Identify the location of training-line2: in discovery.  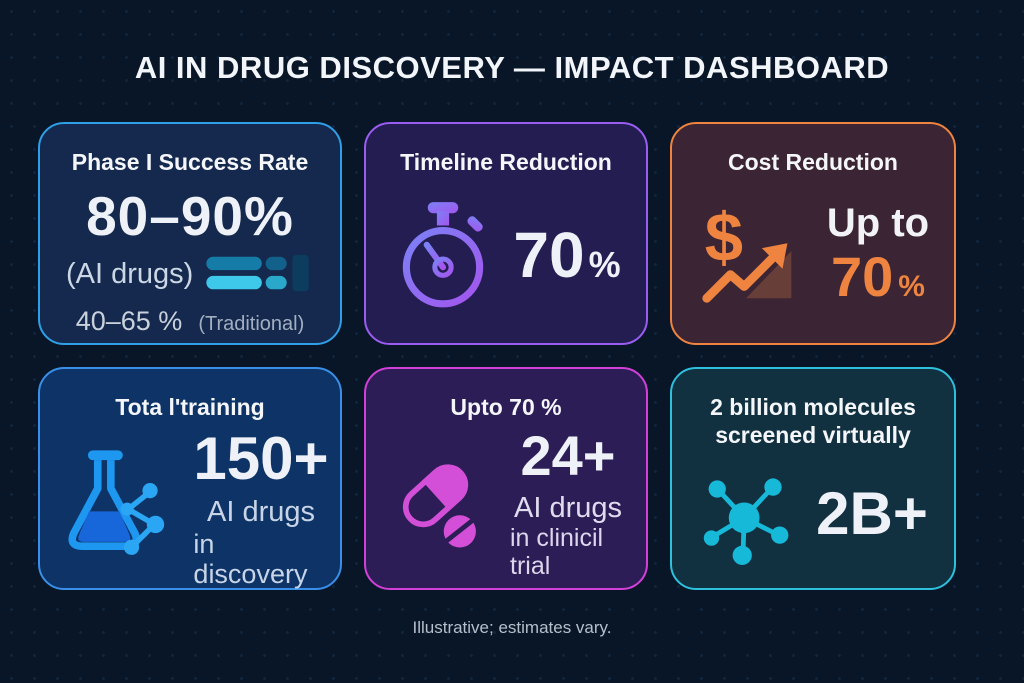
(250, 558).